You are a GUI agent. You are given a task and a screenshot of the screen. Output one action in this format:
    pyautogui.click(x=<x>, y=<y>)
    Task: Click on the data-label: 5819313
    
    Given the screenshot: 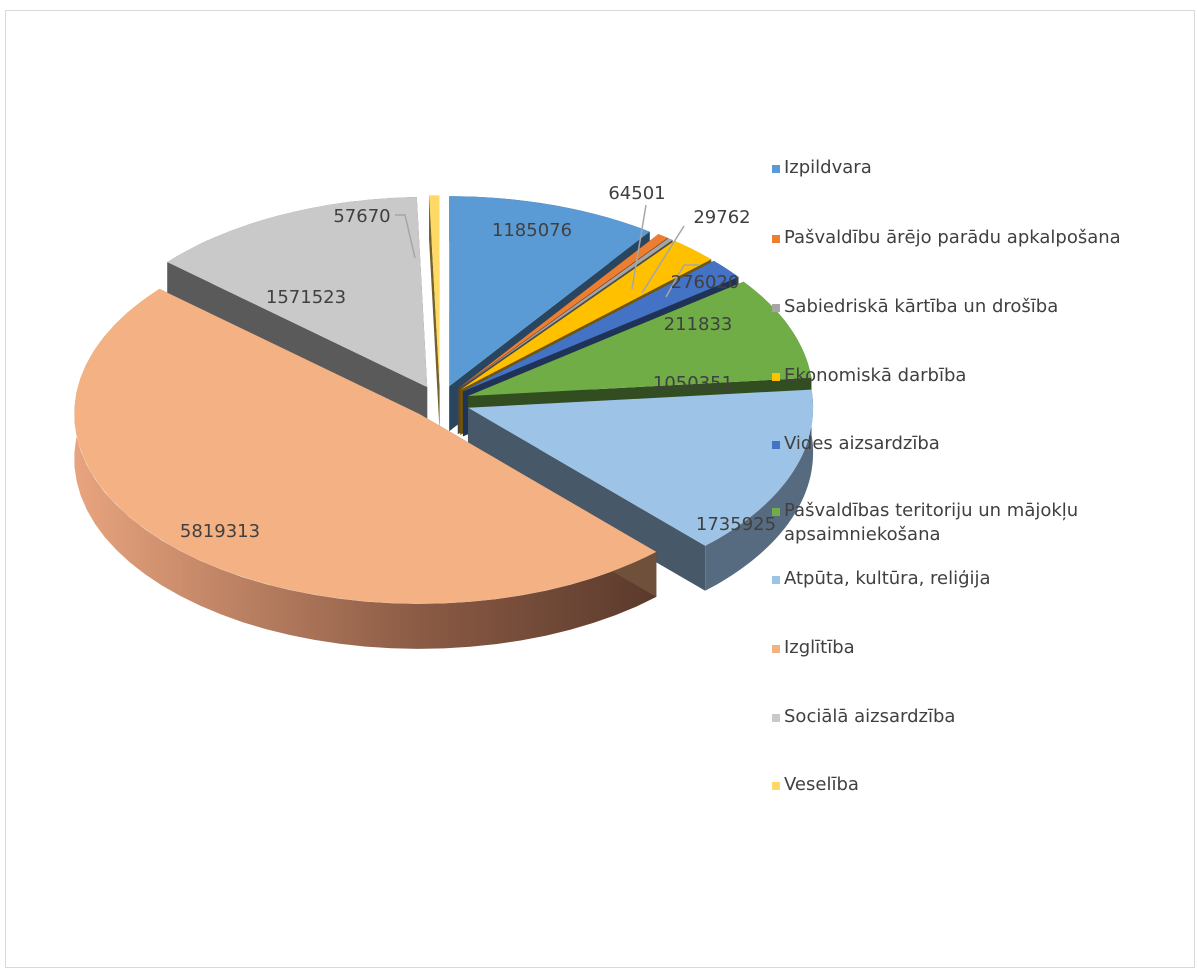 What is the action you would take?
    pyautogui.click(x=220, y=531)
    